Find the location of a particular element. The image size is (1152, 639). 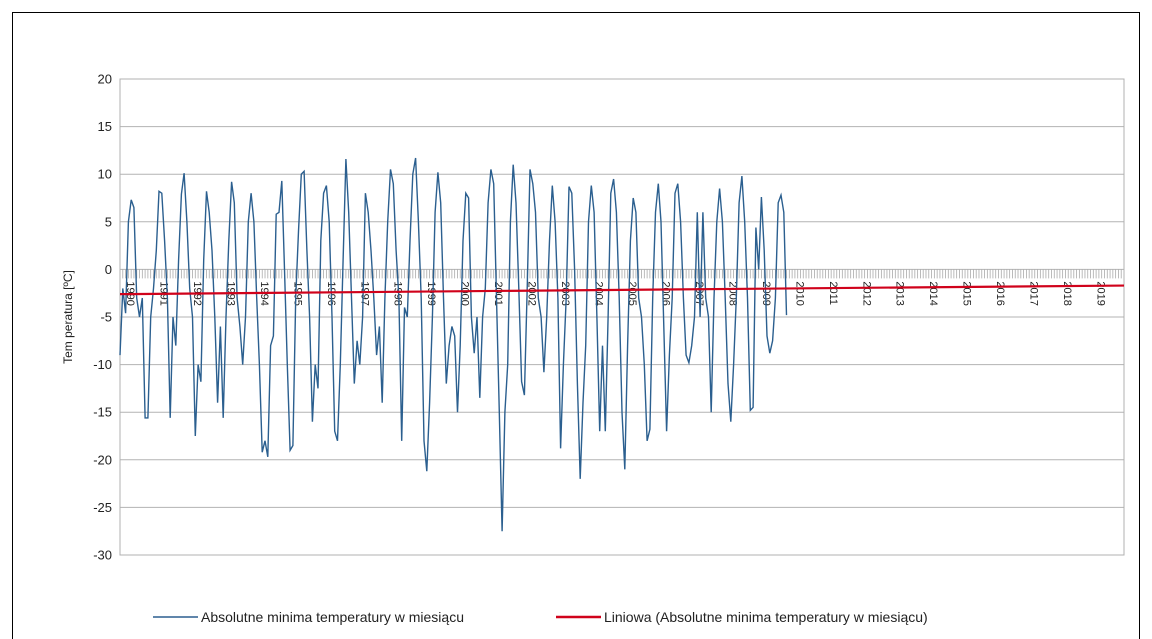

y-tick-label: 15 is located at coordinates (105, 126).